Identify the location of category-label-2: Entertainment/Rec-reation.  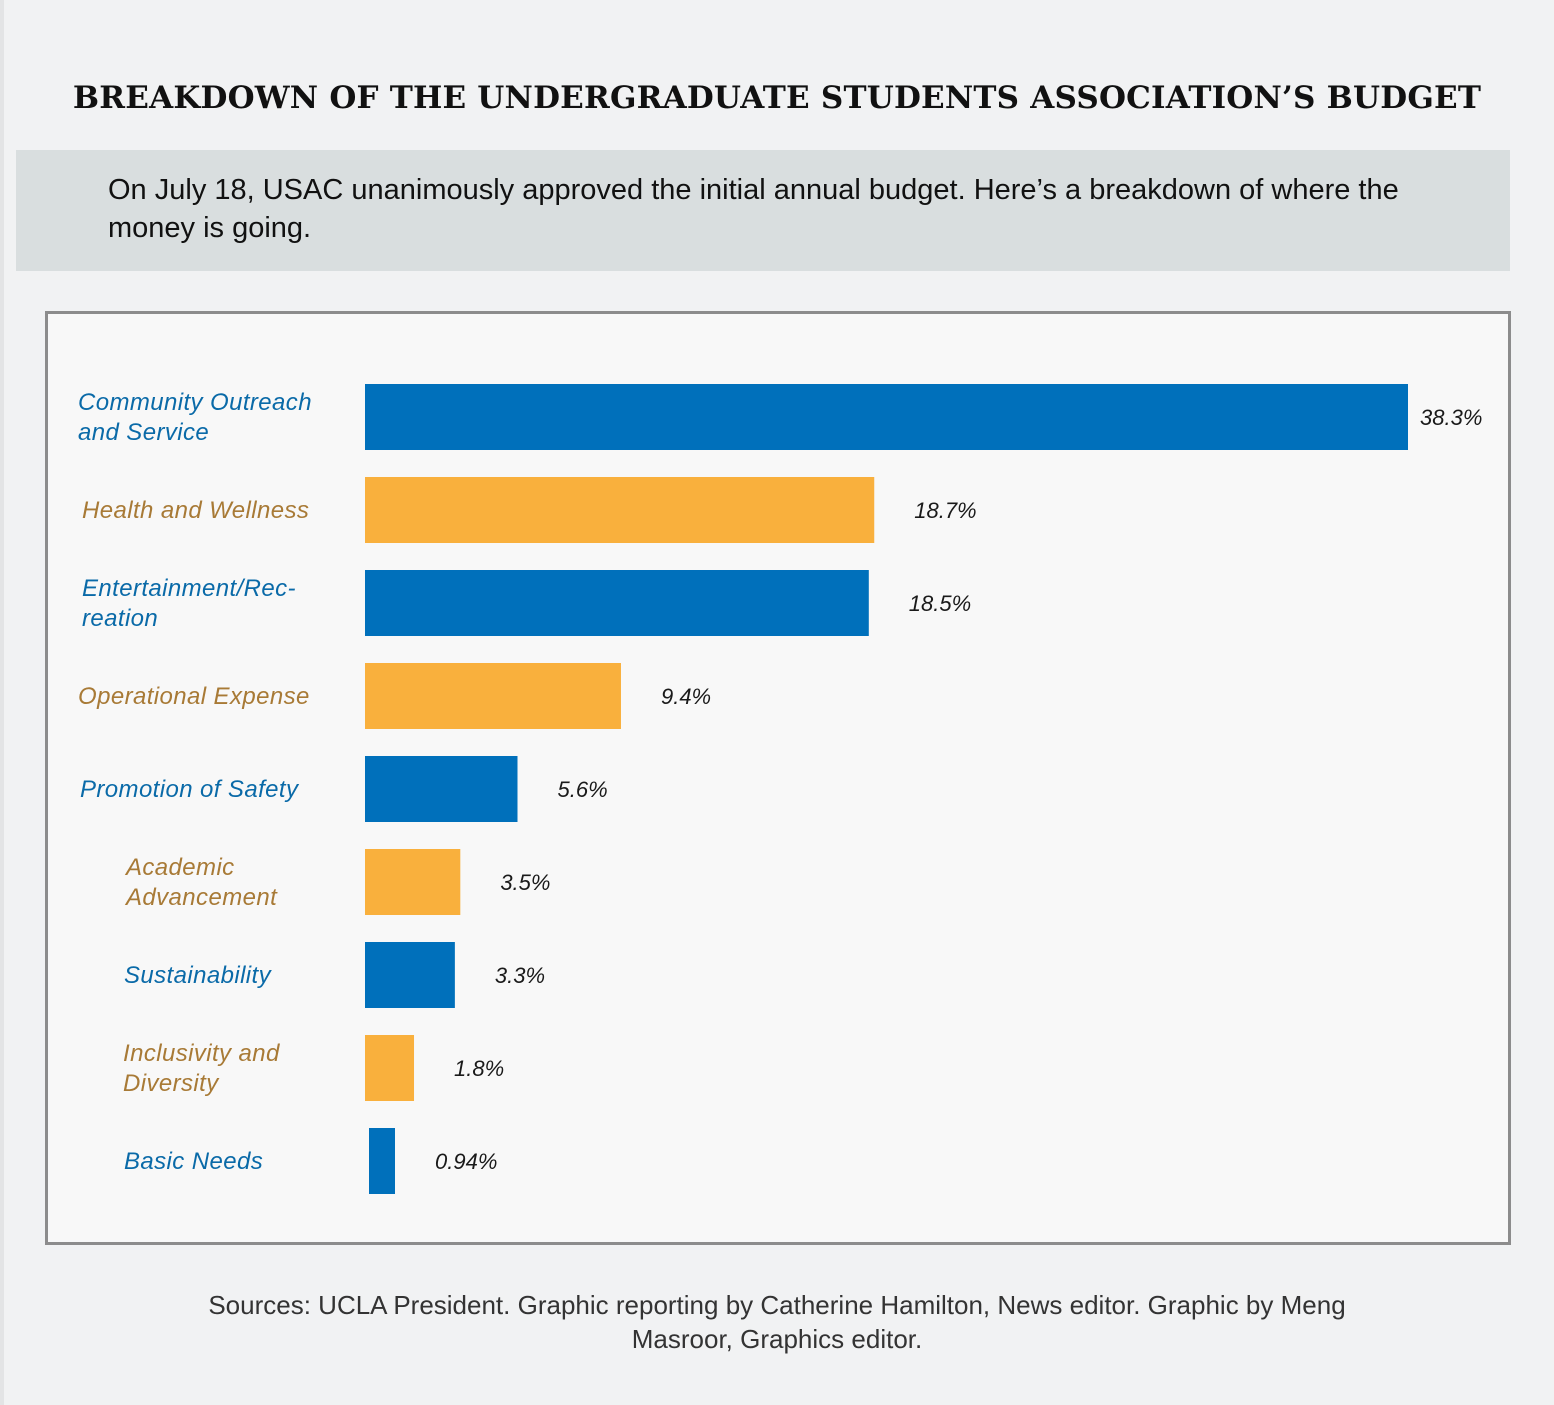
(189, 603).